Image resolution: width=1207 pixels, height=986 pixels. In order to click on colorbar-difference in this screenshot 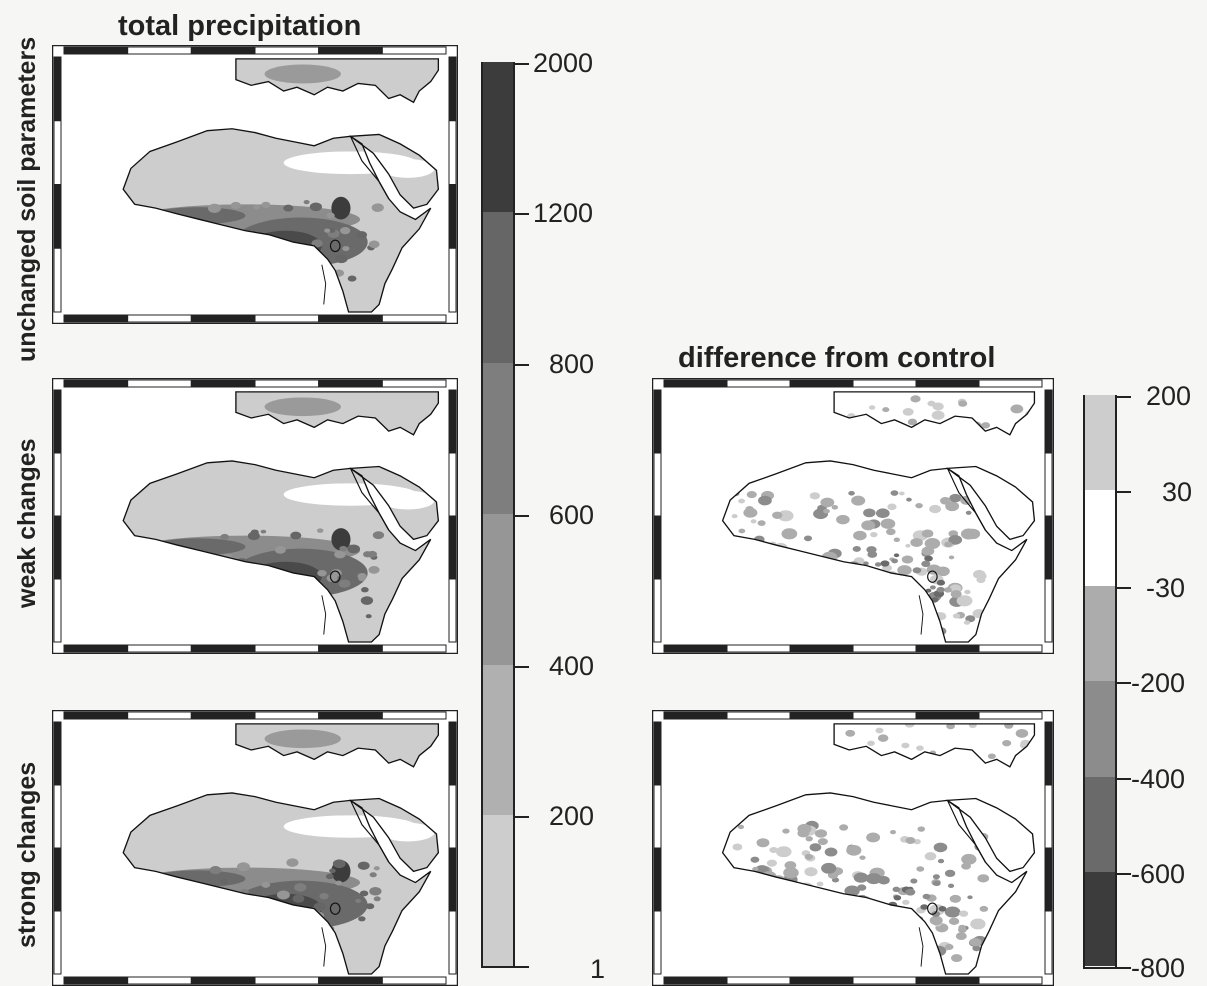, I will do `click(1100, 682)`.